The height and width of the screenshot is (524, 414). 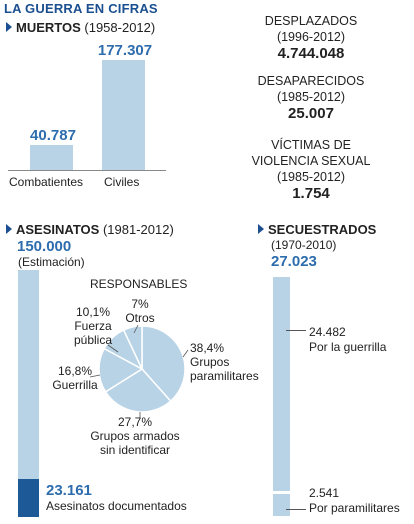 I want to click on secuestrados-total: 27.023, so click(x=294, y=261).